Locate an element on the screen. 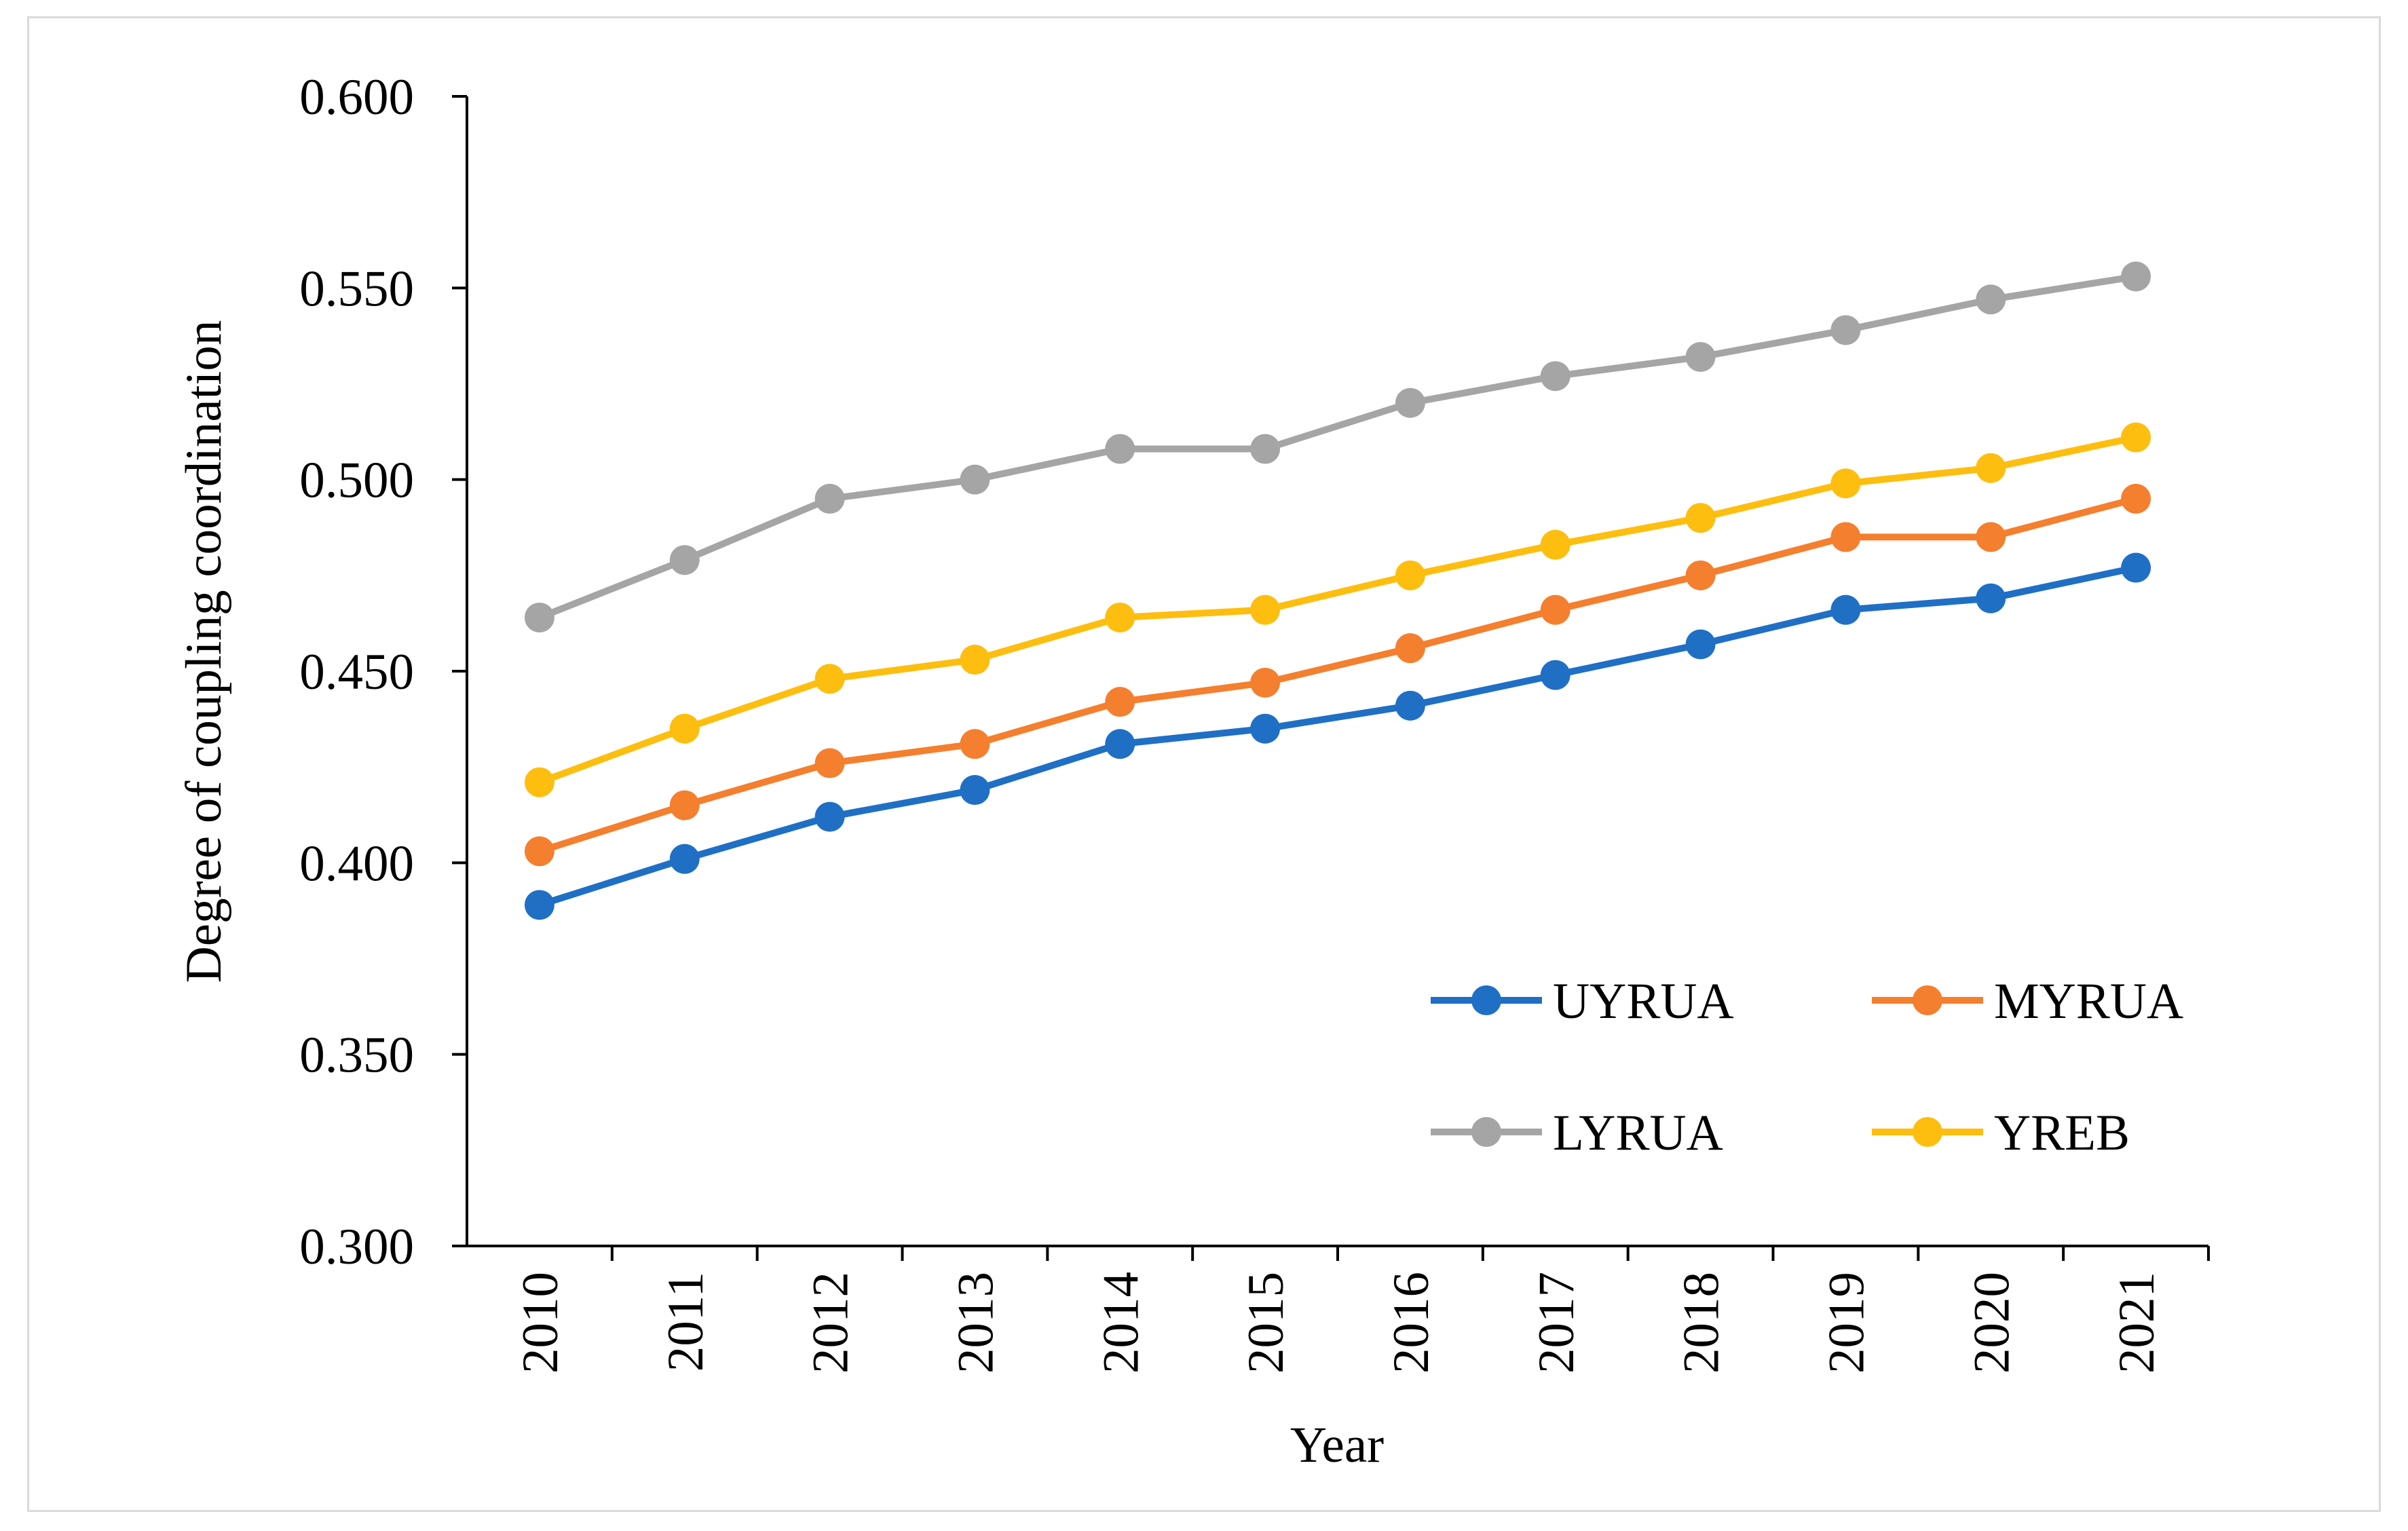 The width and height of the screenshot is (2408, 1531). x-tick-label: 2016 is located at coordinates (1411, 1323).